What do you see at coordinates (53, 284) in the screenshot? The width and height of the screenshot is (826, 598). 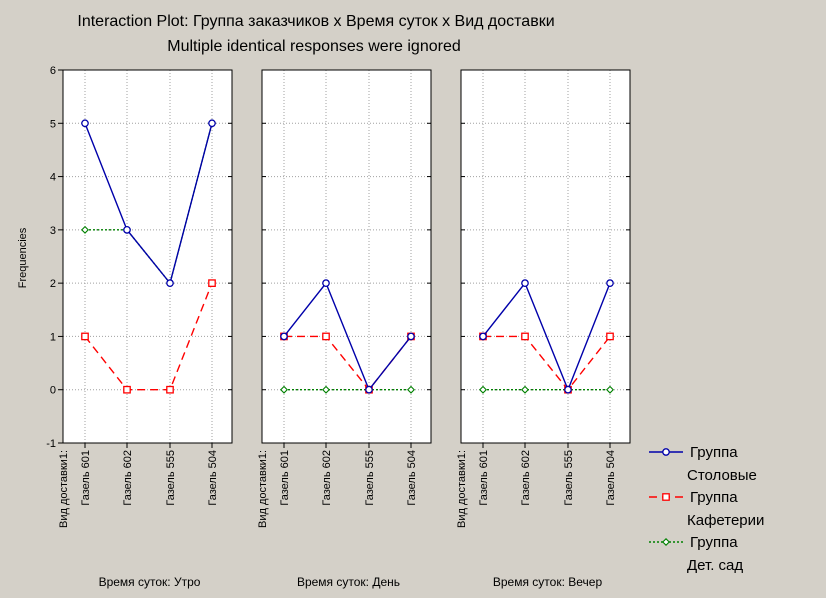 I see `y-tick-label: 2` at bounding box center [53, 284].